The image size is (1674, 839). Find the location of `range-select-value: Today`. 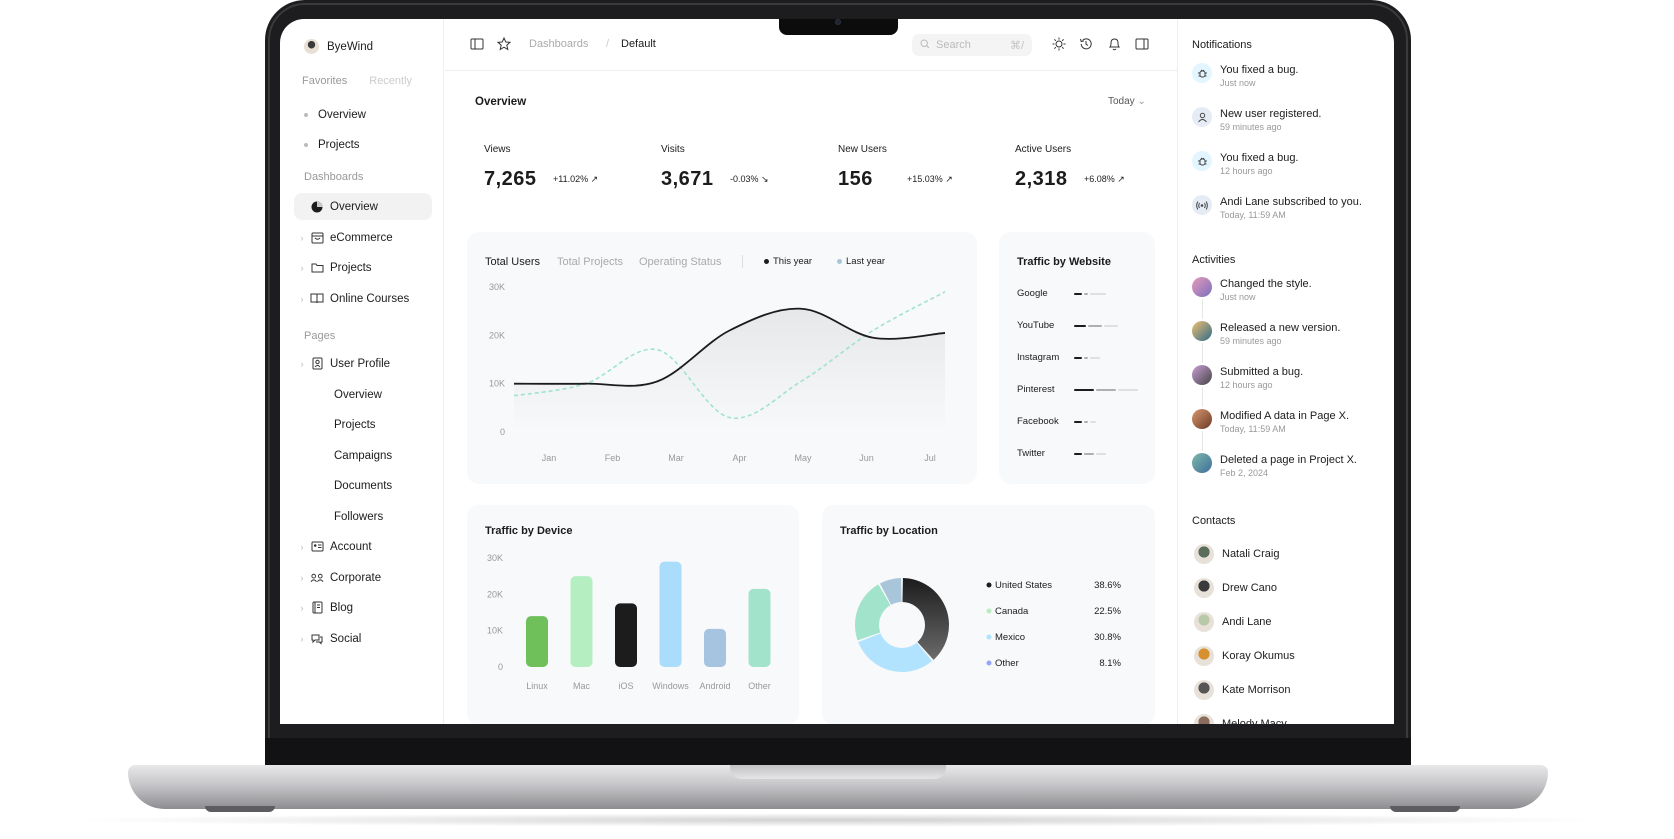

range-select-value: Today is located at coordinates (1121, 101).